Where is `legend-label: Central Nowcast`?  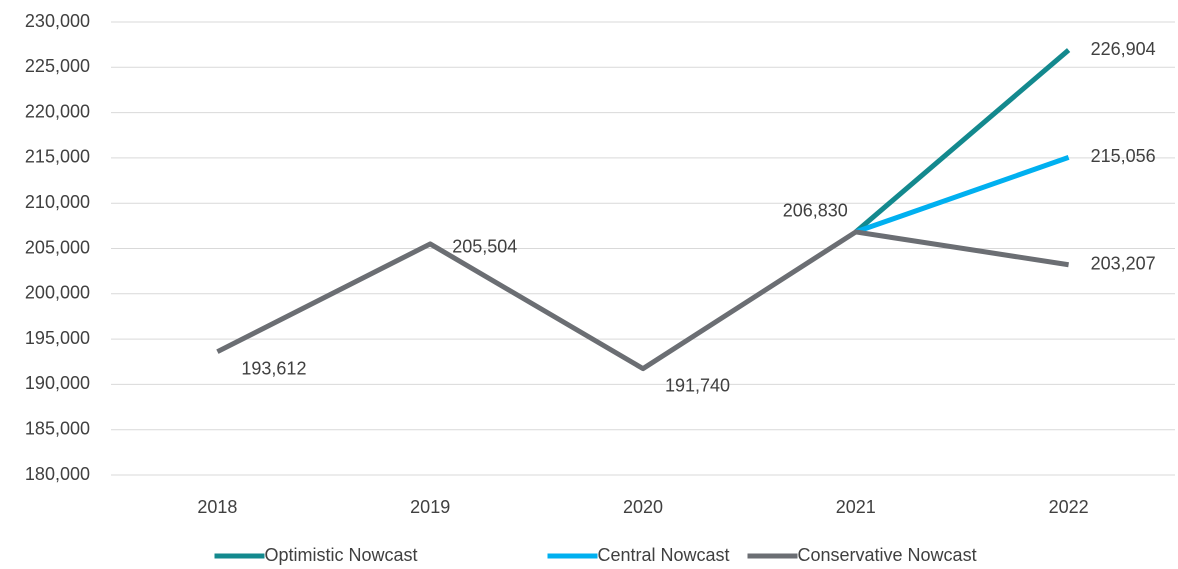
legend-label: Central Nowcast is located at coordinates (664, 555).